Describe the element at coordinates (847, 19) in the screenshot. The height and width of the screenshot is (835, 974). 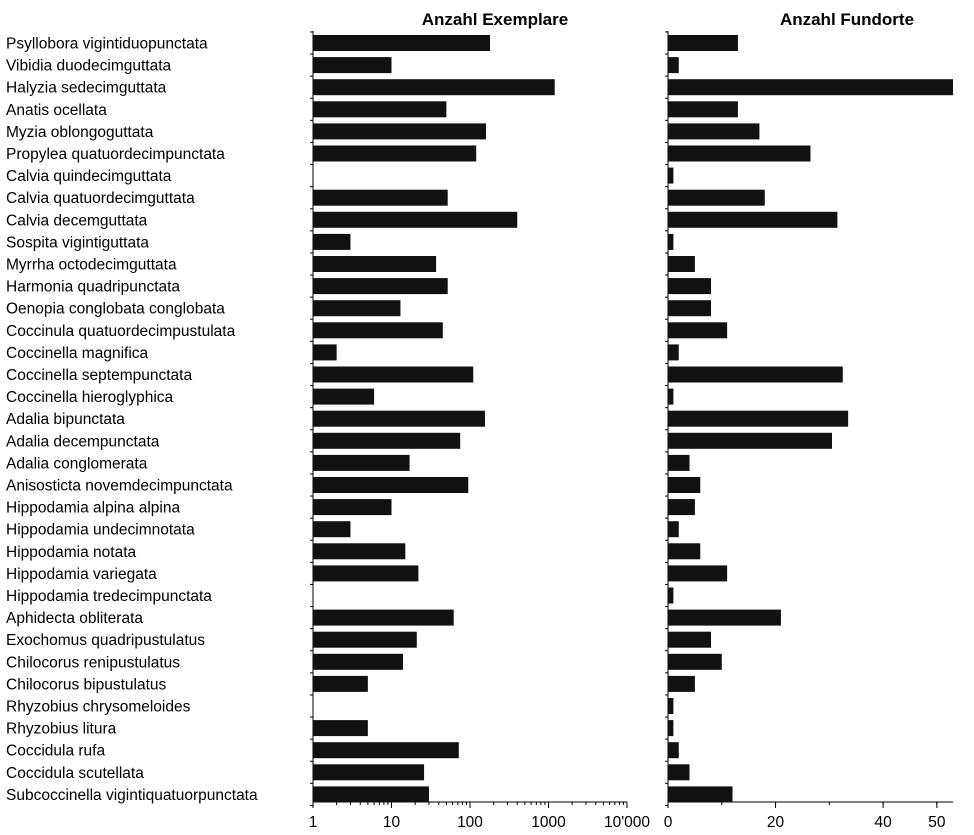
I see `panel-title-fundorte: Anzahl Fundorte` at that location.